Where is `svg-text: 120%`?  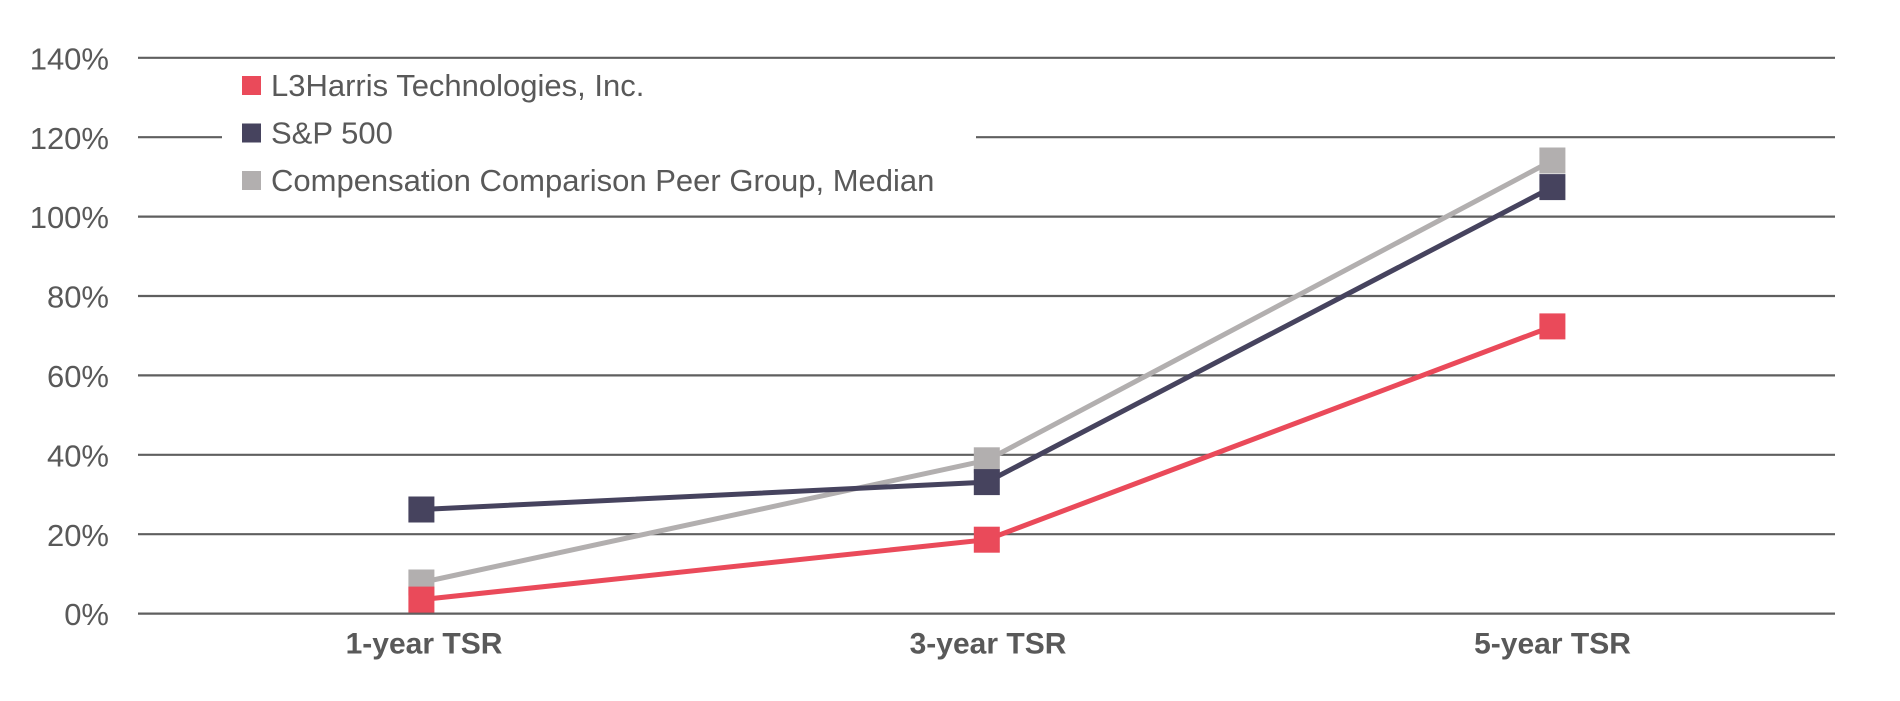 svg-text: 120% is located at coordinates (69, 138).